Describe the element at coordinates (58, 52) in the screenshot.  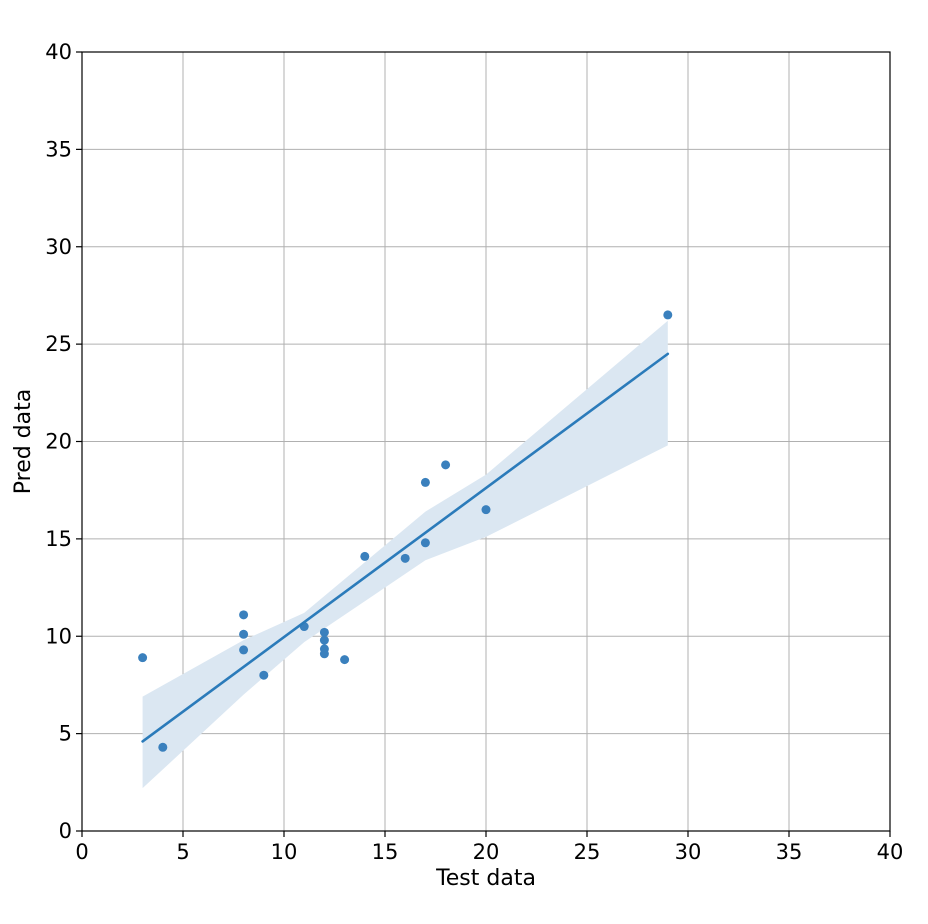
I see `y-tick-label: 40` at that location.